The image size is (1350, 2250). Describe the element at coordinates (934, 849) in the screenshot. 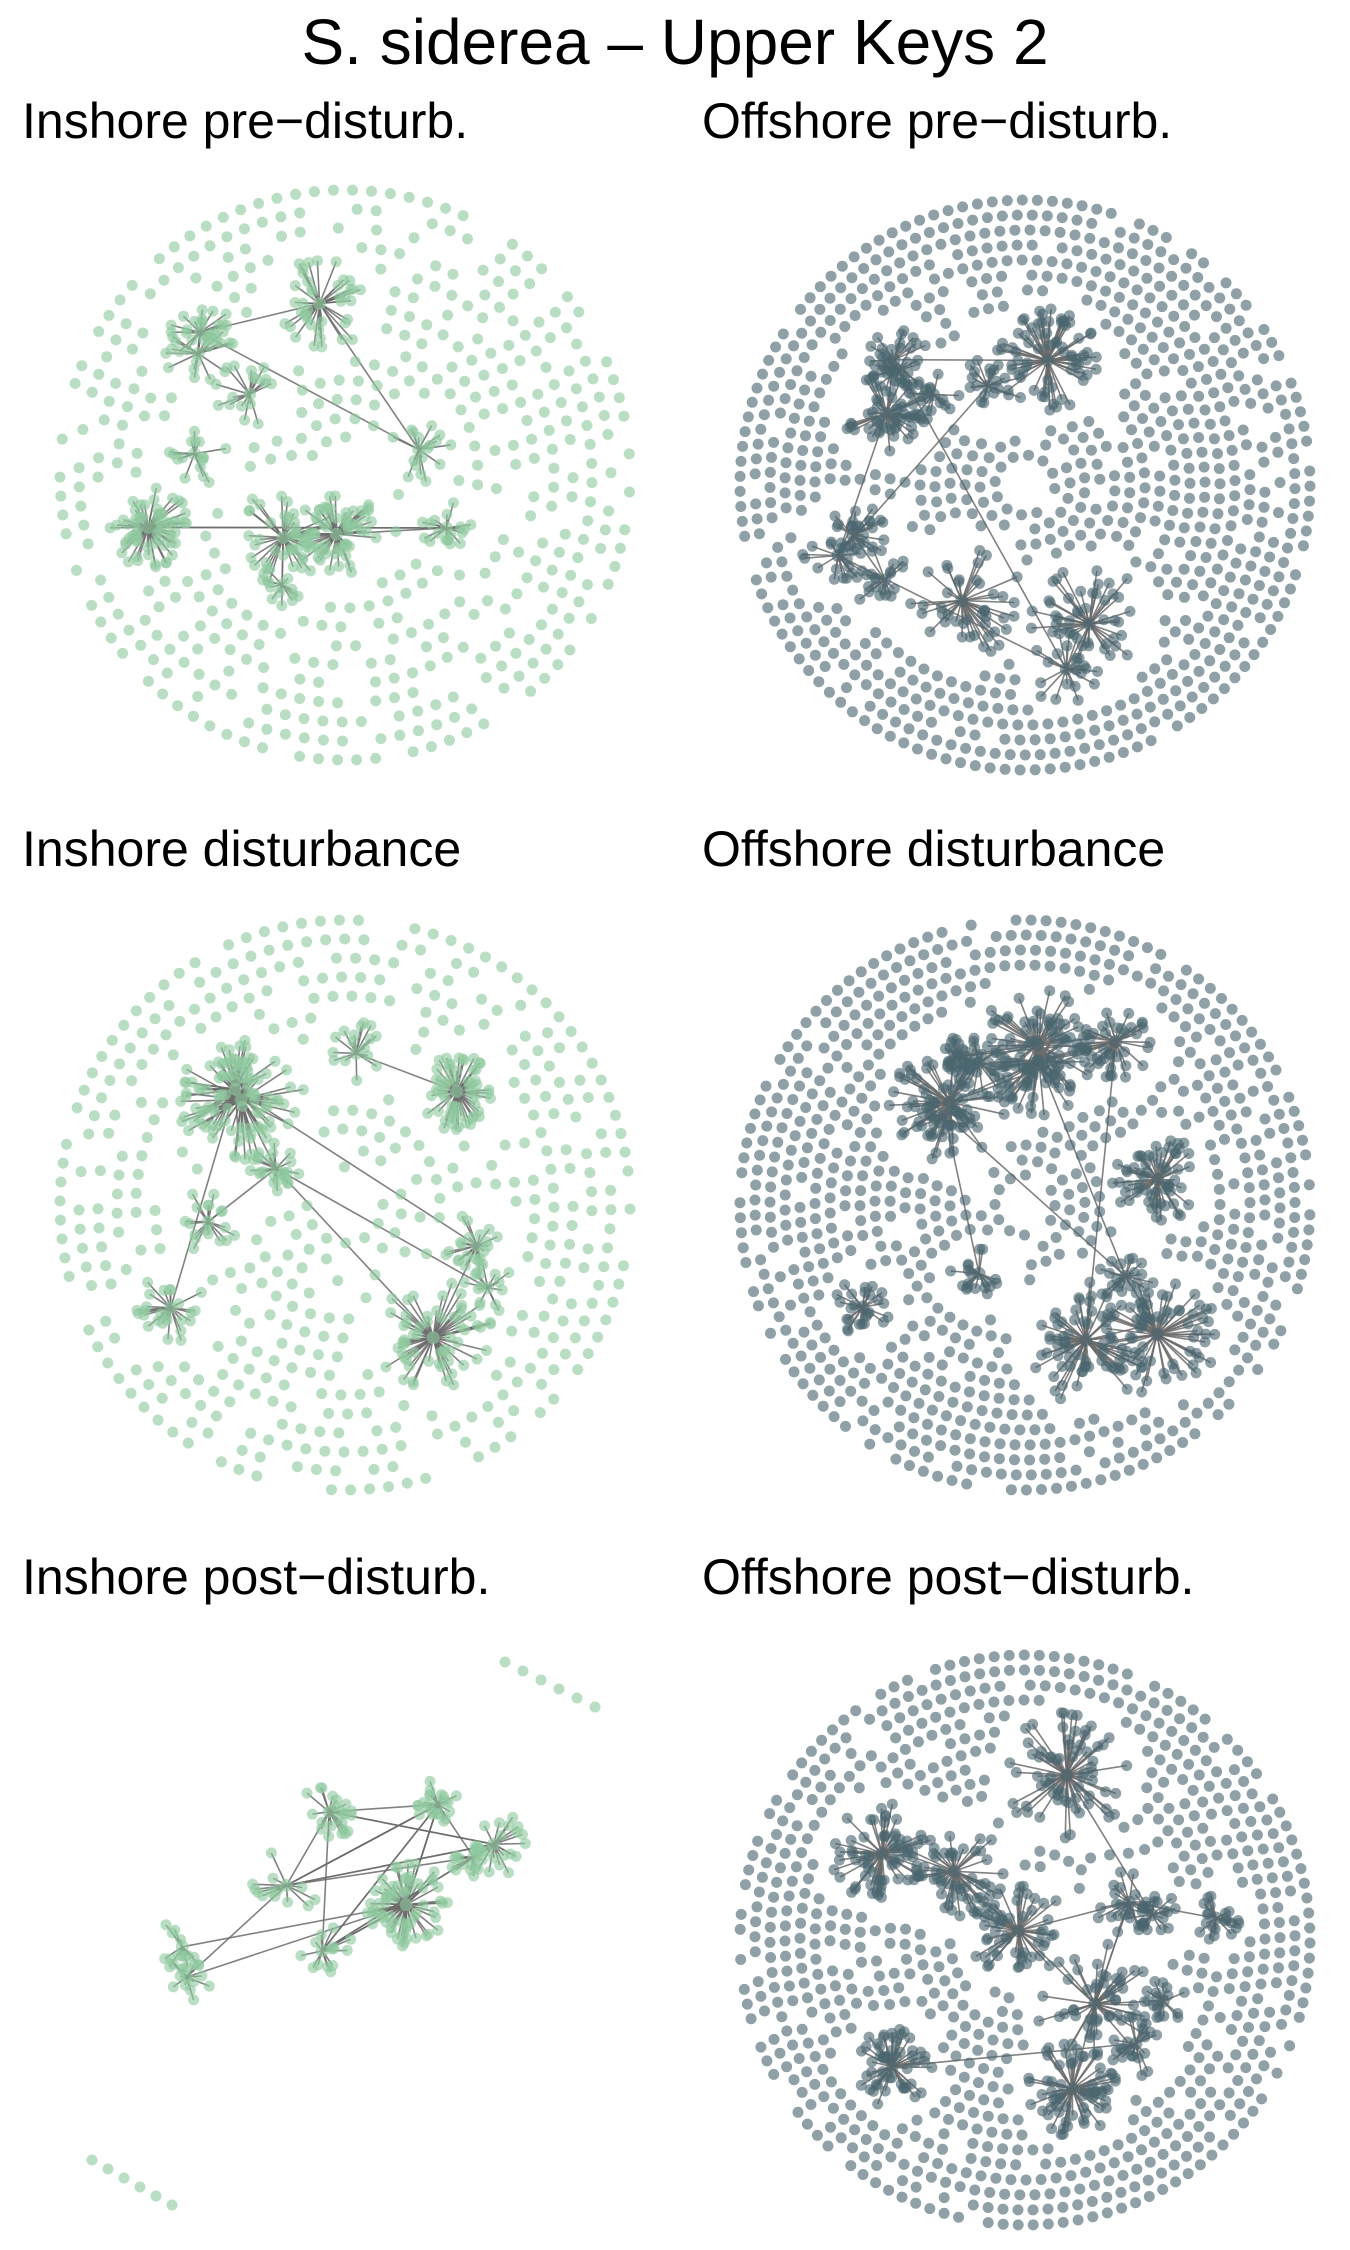

I see `panel-title-offshore-dist: Offshore disturbance` at that location.